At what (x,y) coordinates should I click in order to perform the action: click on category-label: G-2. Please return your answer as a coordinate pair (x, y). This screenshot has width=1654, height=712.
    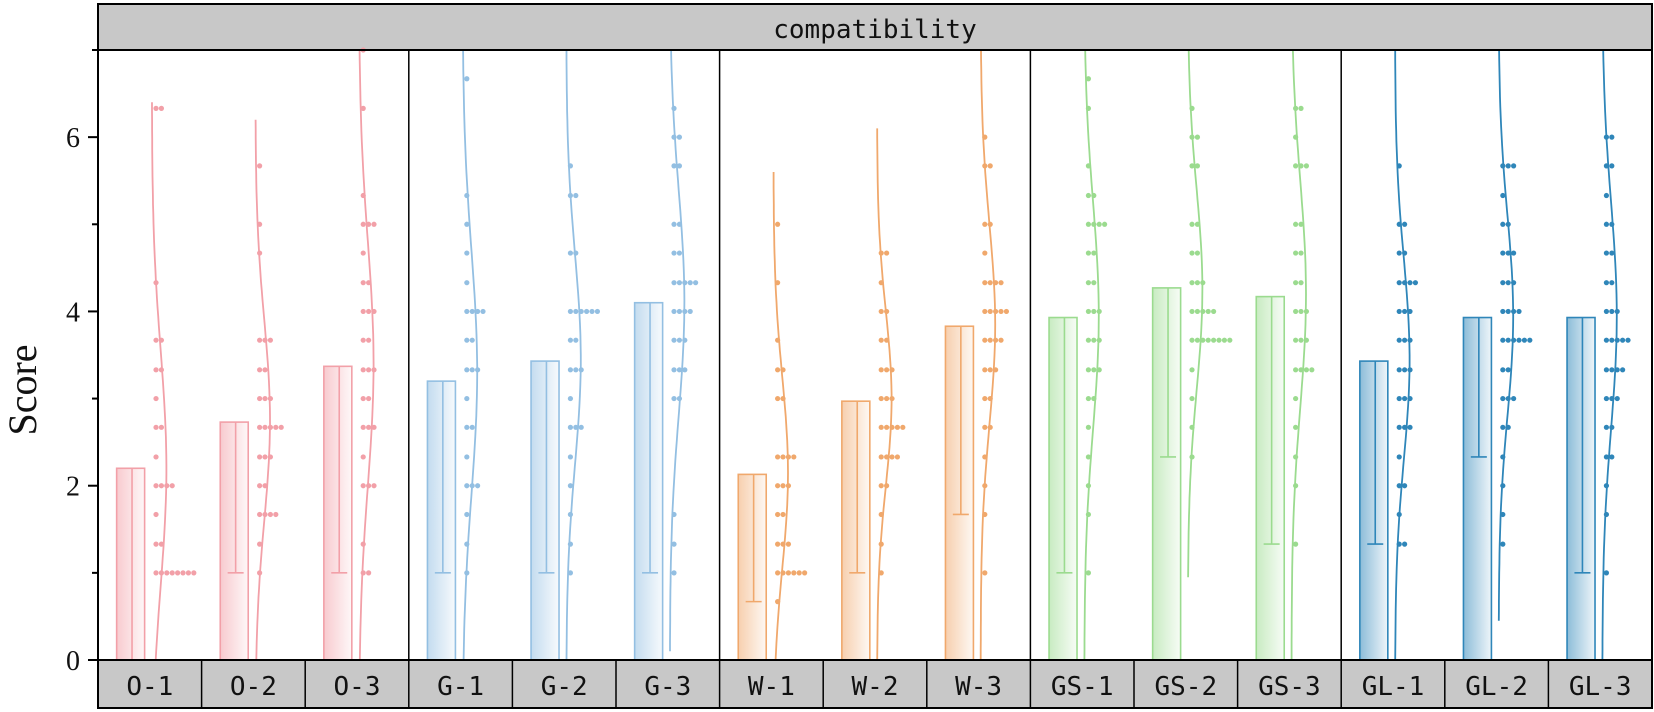
    Looking at the image, I should click on (564, 687).